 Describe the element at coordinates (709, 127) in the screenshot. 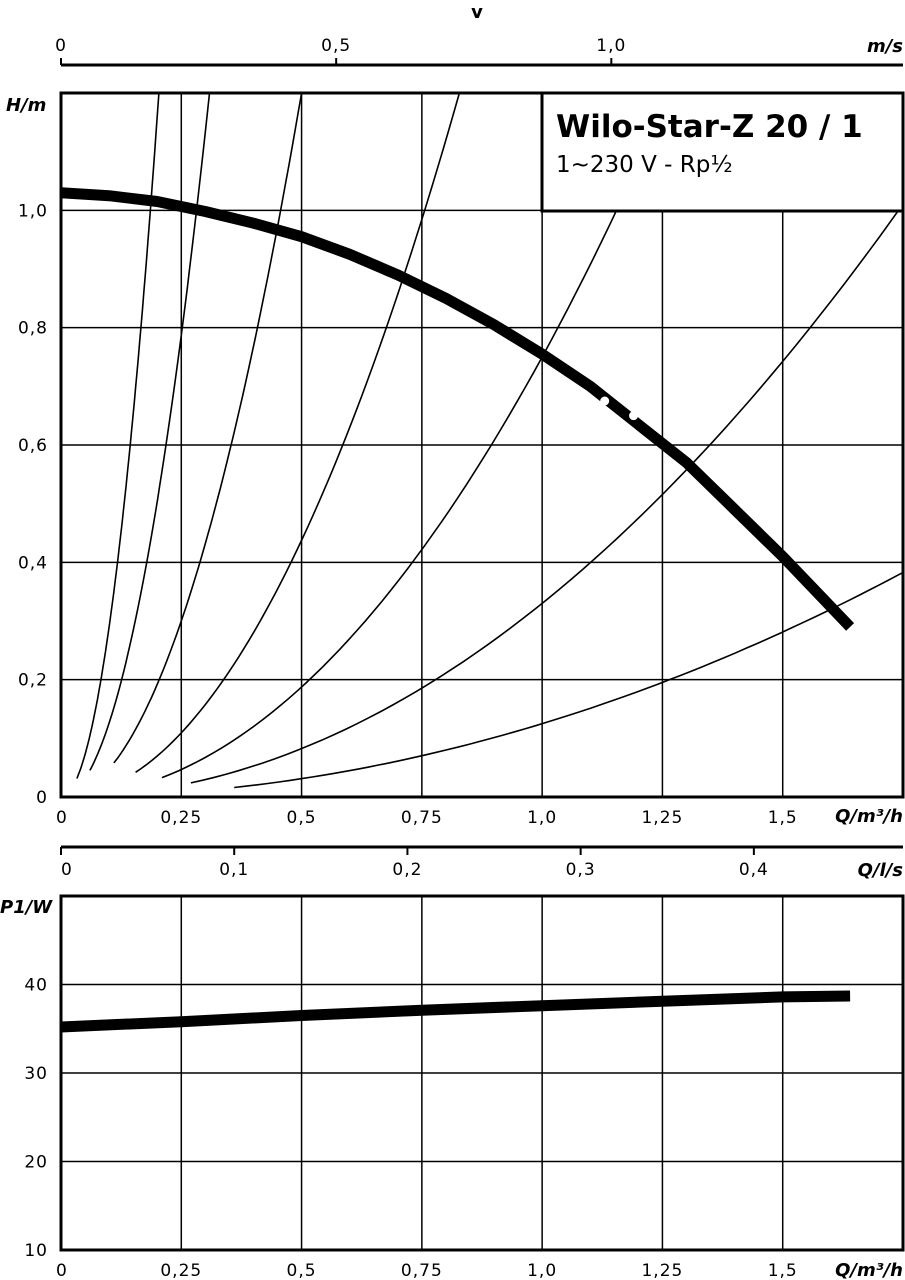

I see `chart-title: Wilo-Star-Z 20 / 1` at that location.